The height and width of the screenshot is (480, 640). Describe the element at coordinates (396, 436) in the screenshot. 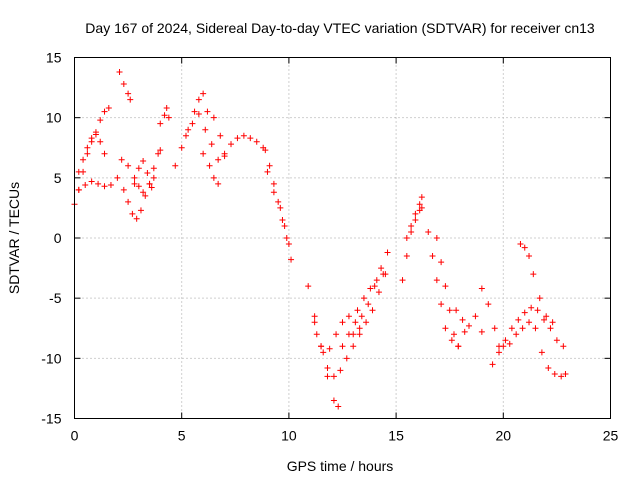

I see `x-tick-label: 15` at that location.